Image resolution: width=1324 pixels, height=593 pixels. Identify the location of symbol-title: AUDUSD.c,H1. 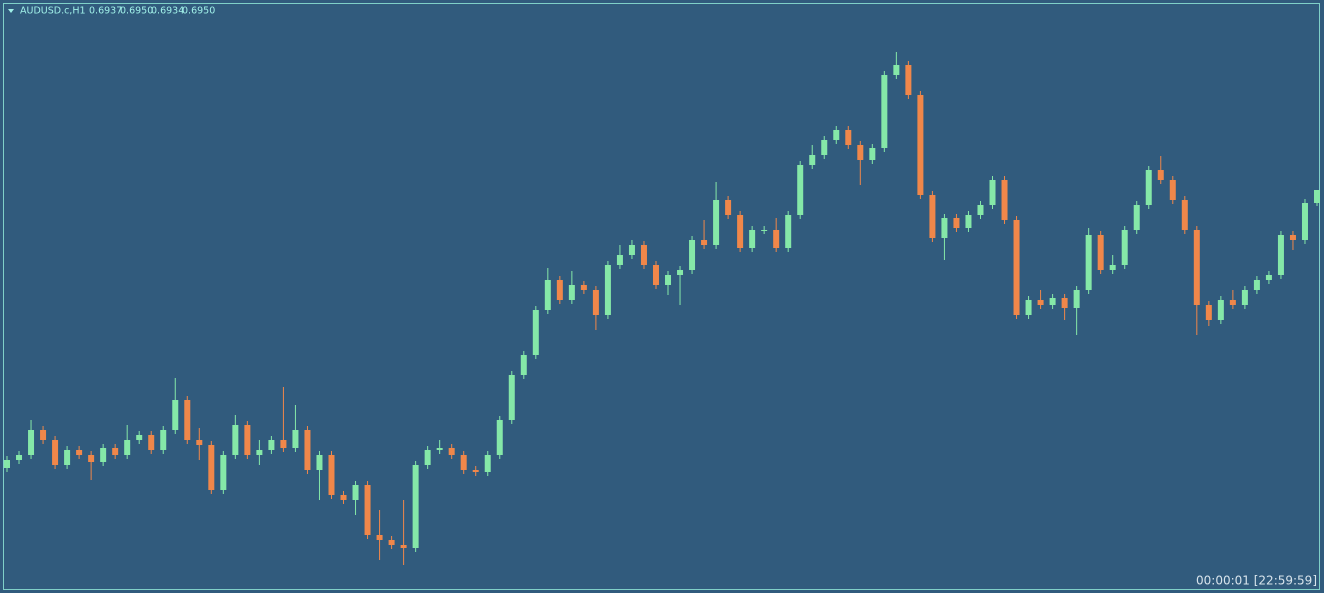
(53, 11).